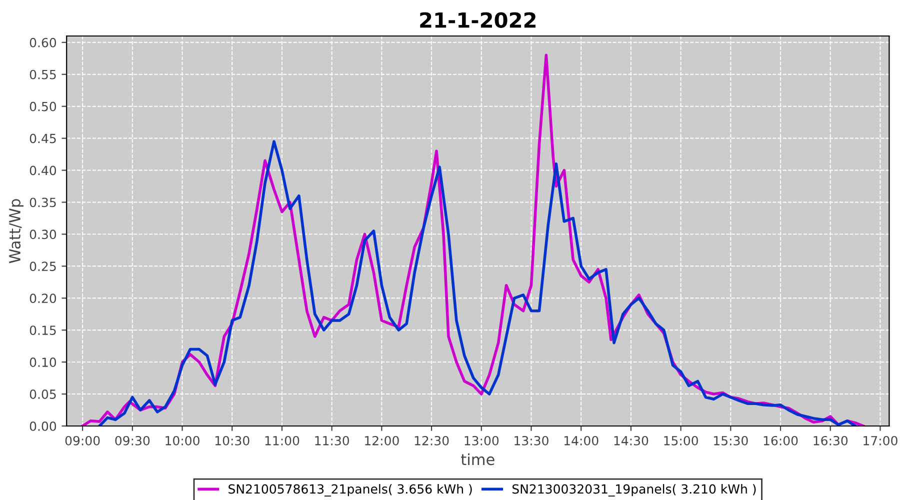  I want to click on x-tick-label: 12:30, so click(431, 441).